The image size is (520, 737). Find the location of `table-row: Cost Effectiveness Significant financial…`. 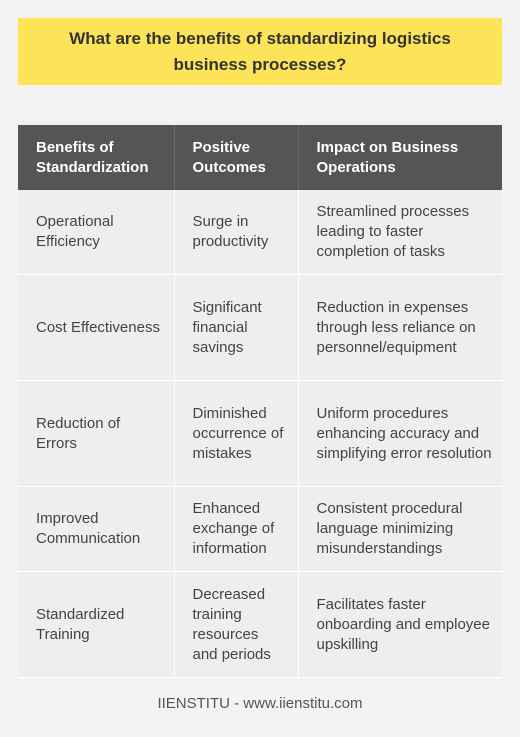

table-row: Cost Effectiveness Significant financial… is located at coordinates (260, 327).